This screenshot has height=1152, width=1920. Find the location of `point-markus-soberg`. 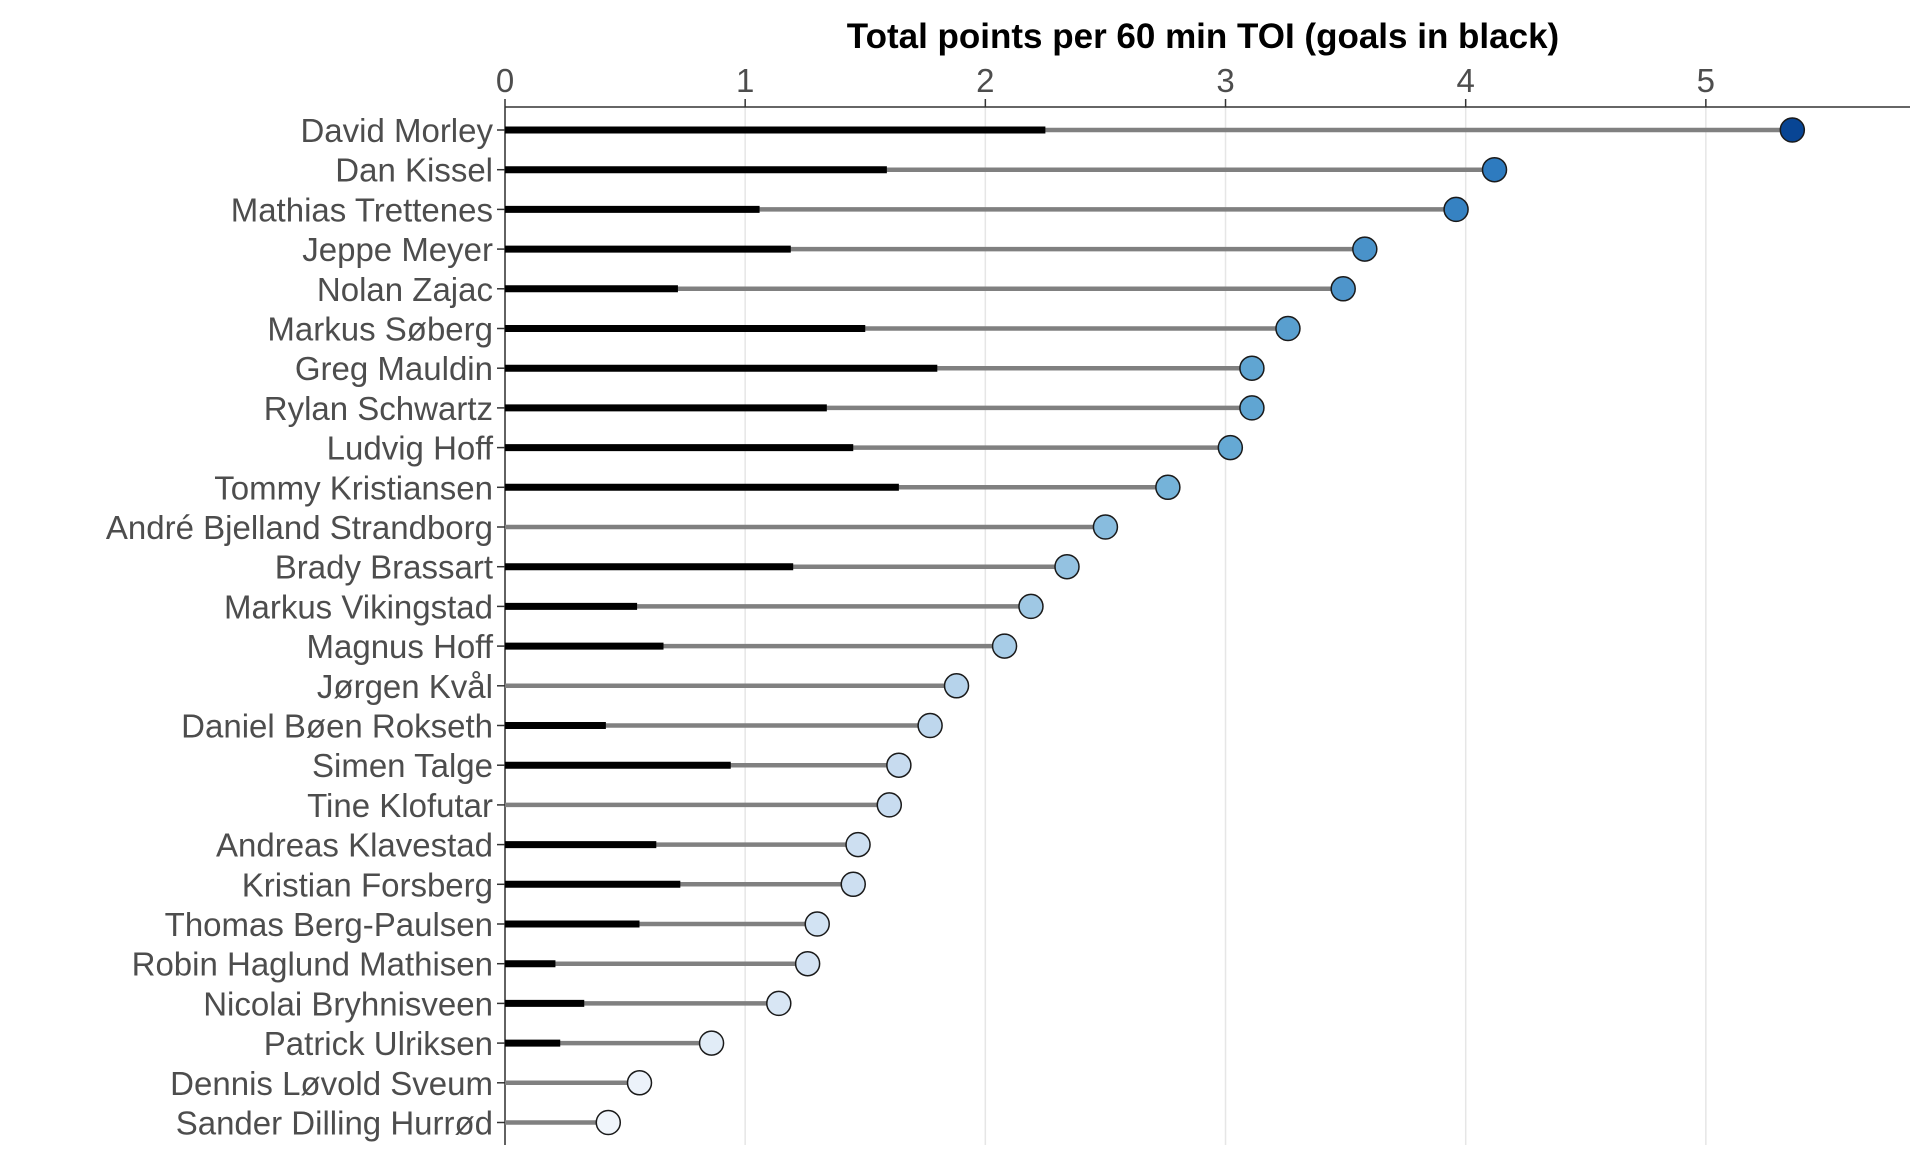

point-markus-soberg is located at coordinates (1288, 328).